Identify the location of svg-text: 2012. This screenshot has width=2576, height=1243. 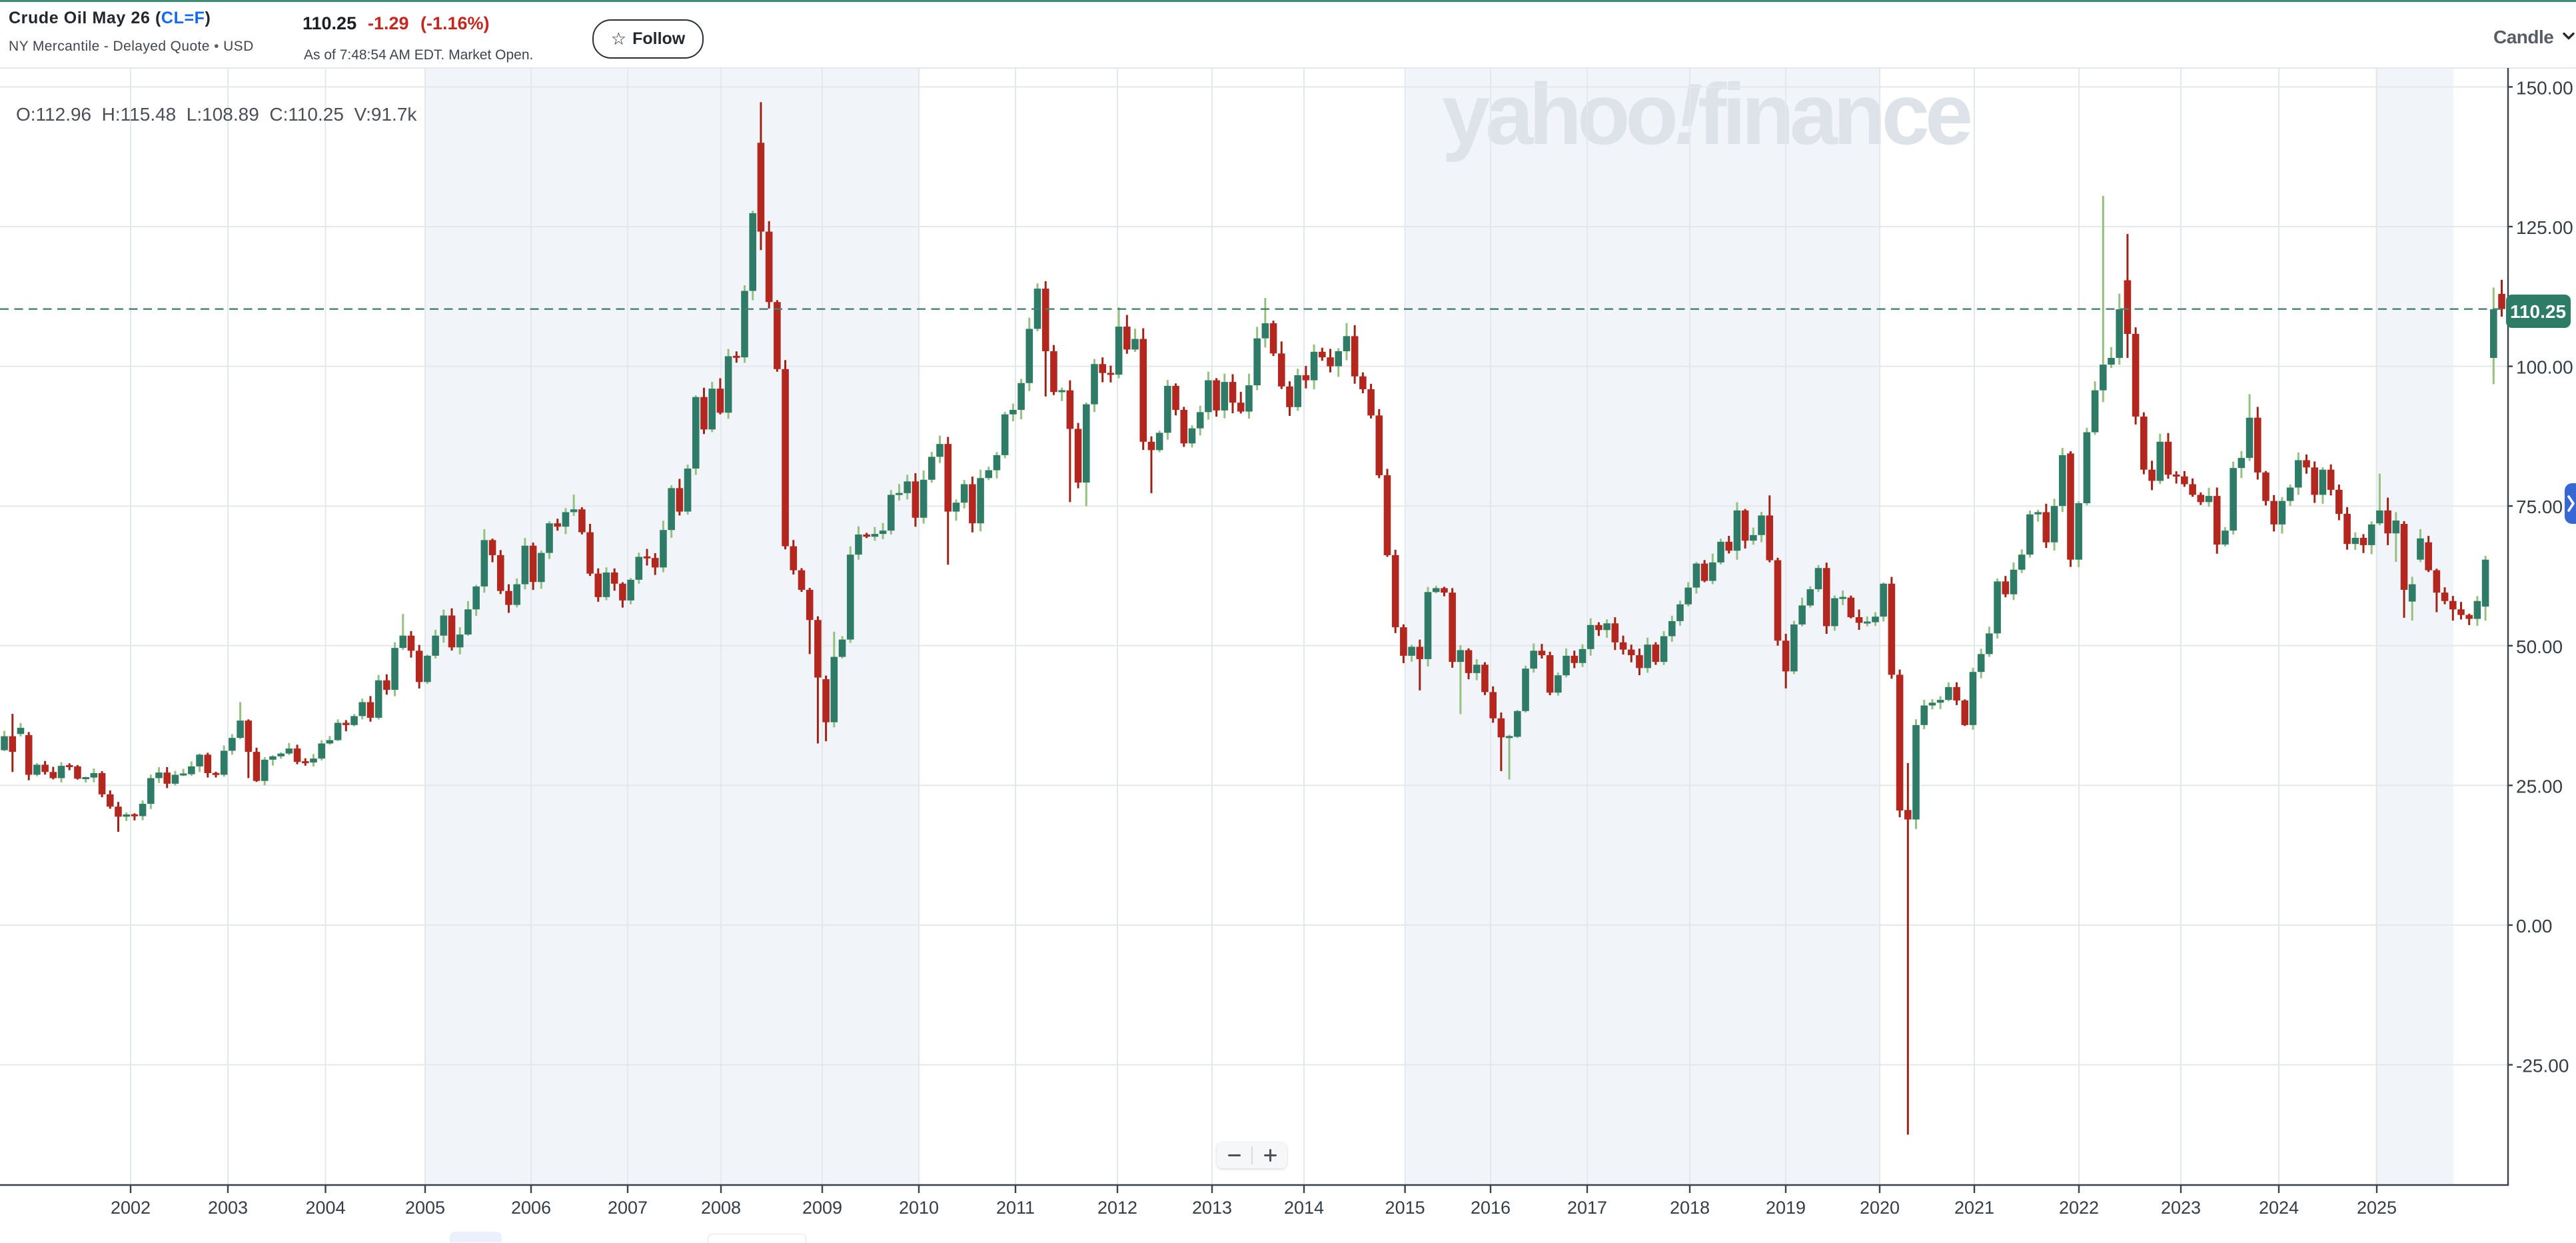
(1117, 1208).